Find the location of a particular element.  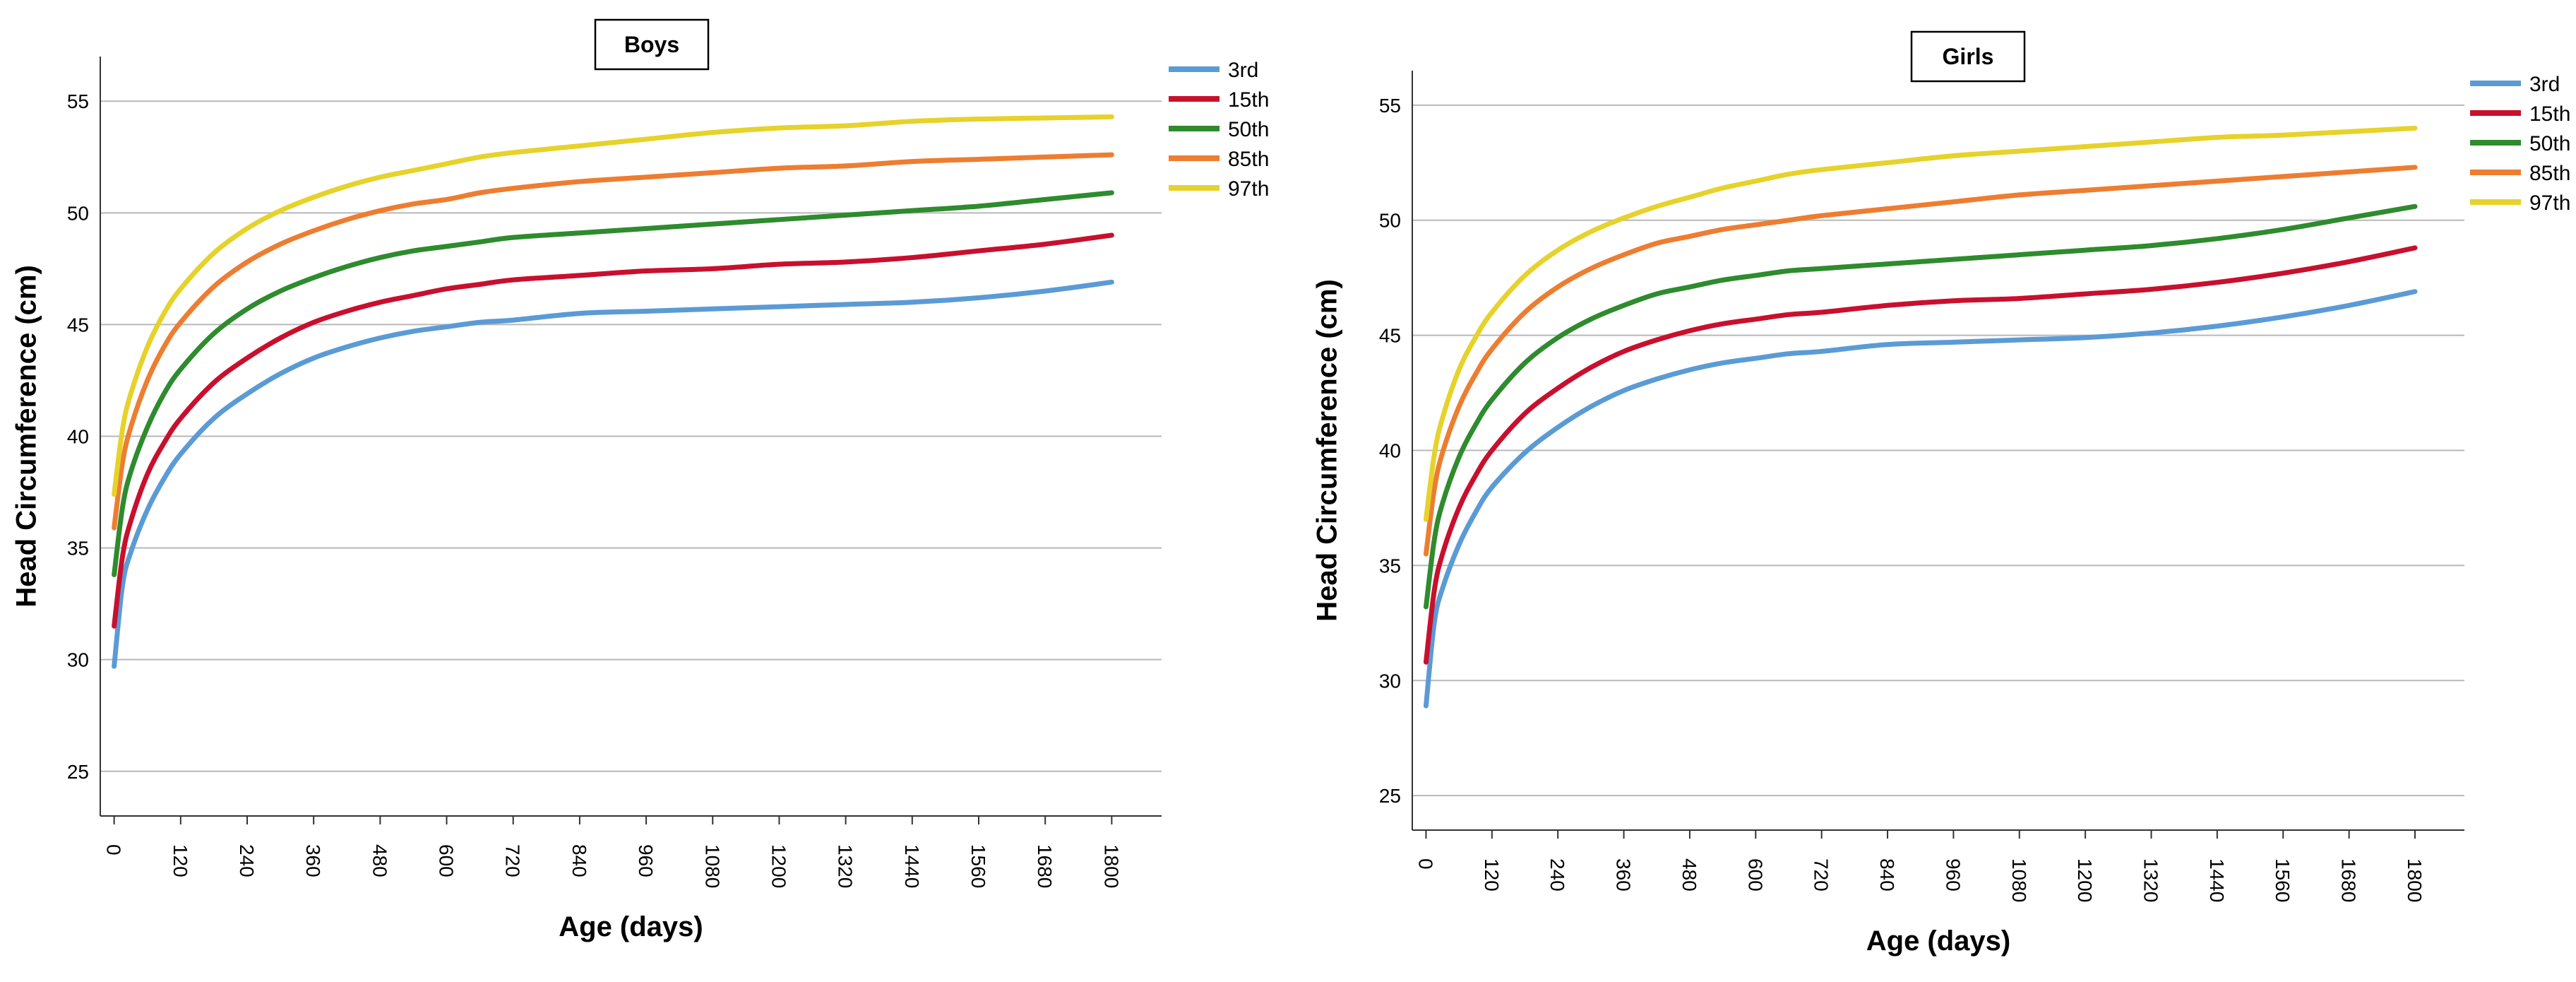

chart-title: Girls is located at coordinates (1968, 56).